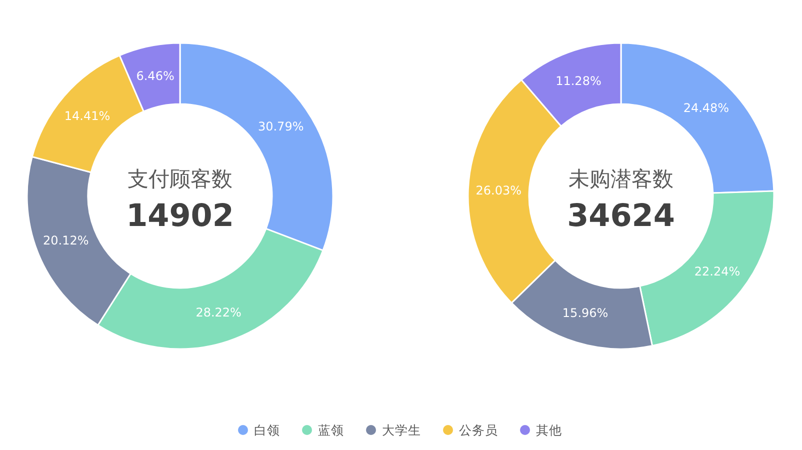  What do you see at coordinates (549, 430) in the screenshot?
I see `legend-label: 其他` at bounding box center [549, 430].